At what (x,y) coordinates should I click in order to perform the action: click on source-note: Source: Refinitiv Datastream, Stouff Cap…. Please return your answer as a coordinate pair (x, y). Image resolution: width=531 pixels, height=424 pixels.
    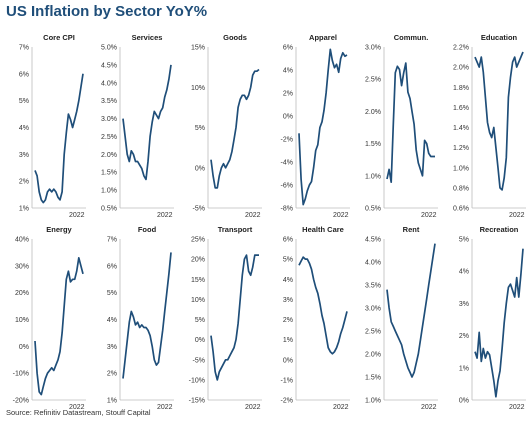
    Looking at the image, I should click on (78, 412).